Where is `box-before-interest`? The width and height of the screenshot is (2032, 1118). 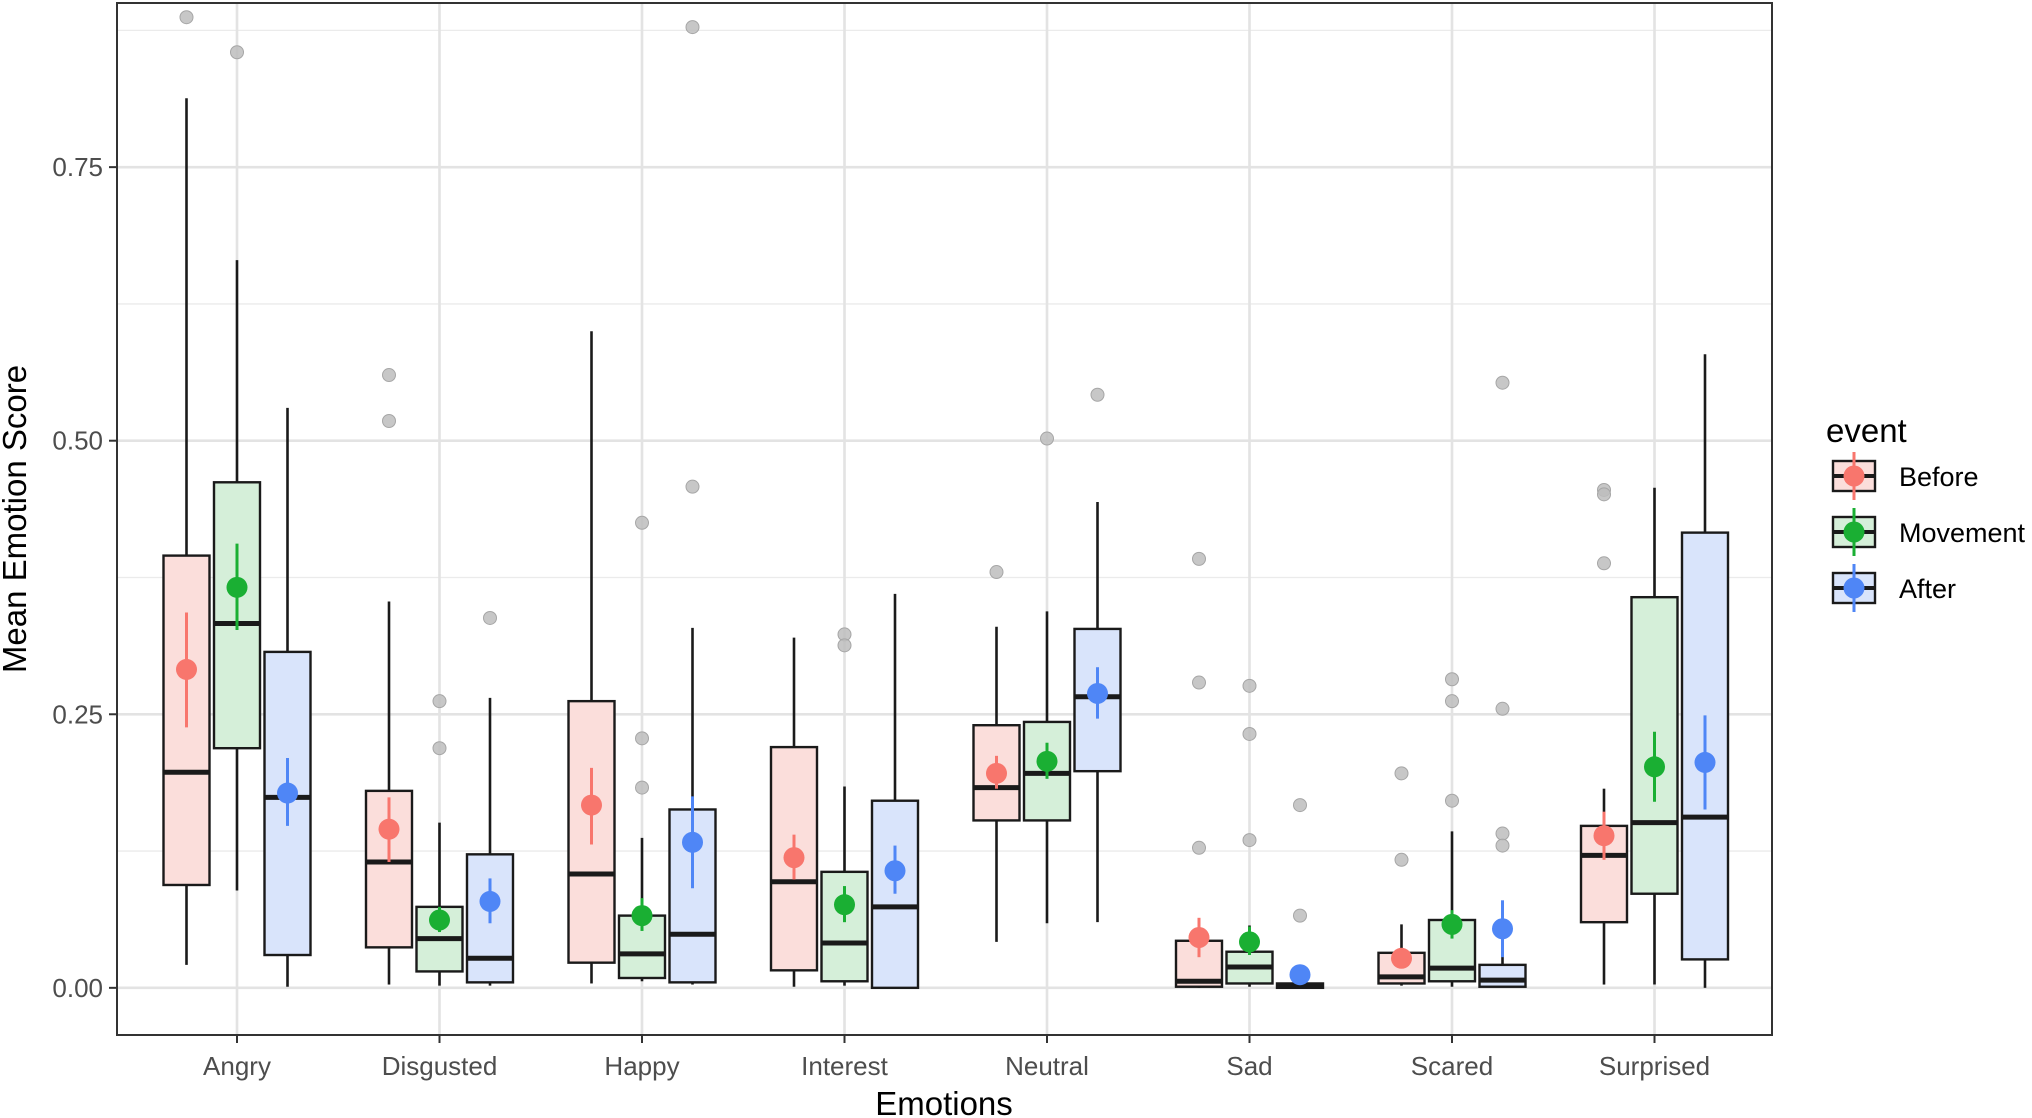 box-before-interest is located at coordinates (794, 812).